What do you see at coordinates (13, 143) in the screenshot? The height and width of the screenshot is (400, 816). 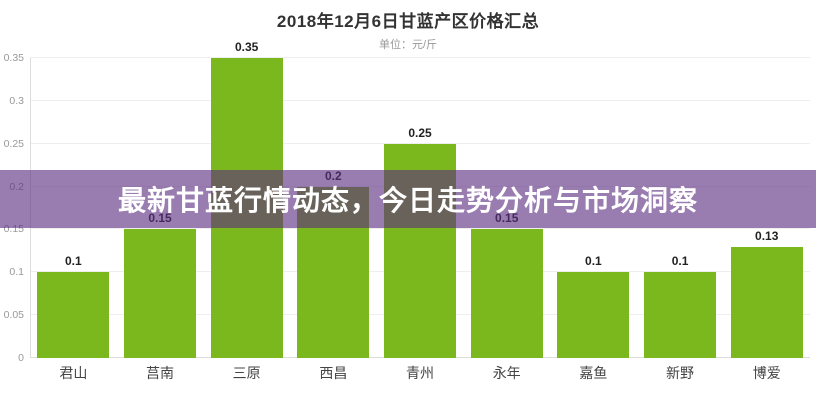 I see `y-tick-label: 0.25` at bounding box center [13, 143].